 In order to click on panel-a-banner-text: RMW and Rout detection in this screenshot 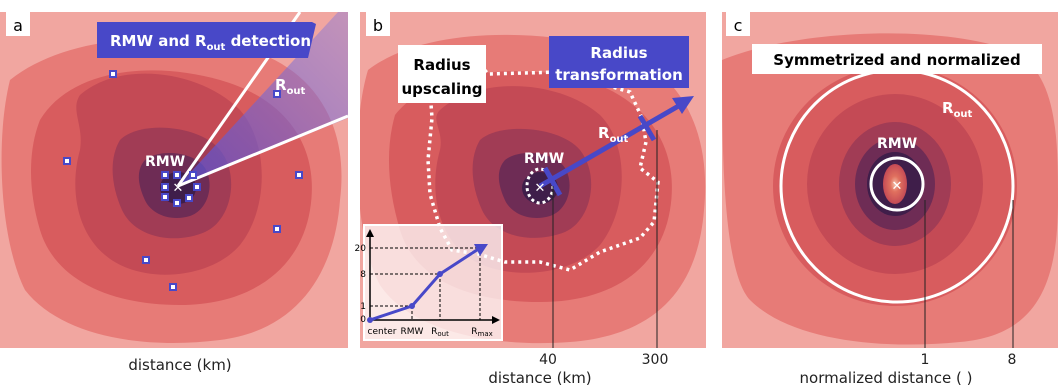, I will do `click(210, 42)`.